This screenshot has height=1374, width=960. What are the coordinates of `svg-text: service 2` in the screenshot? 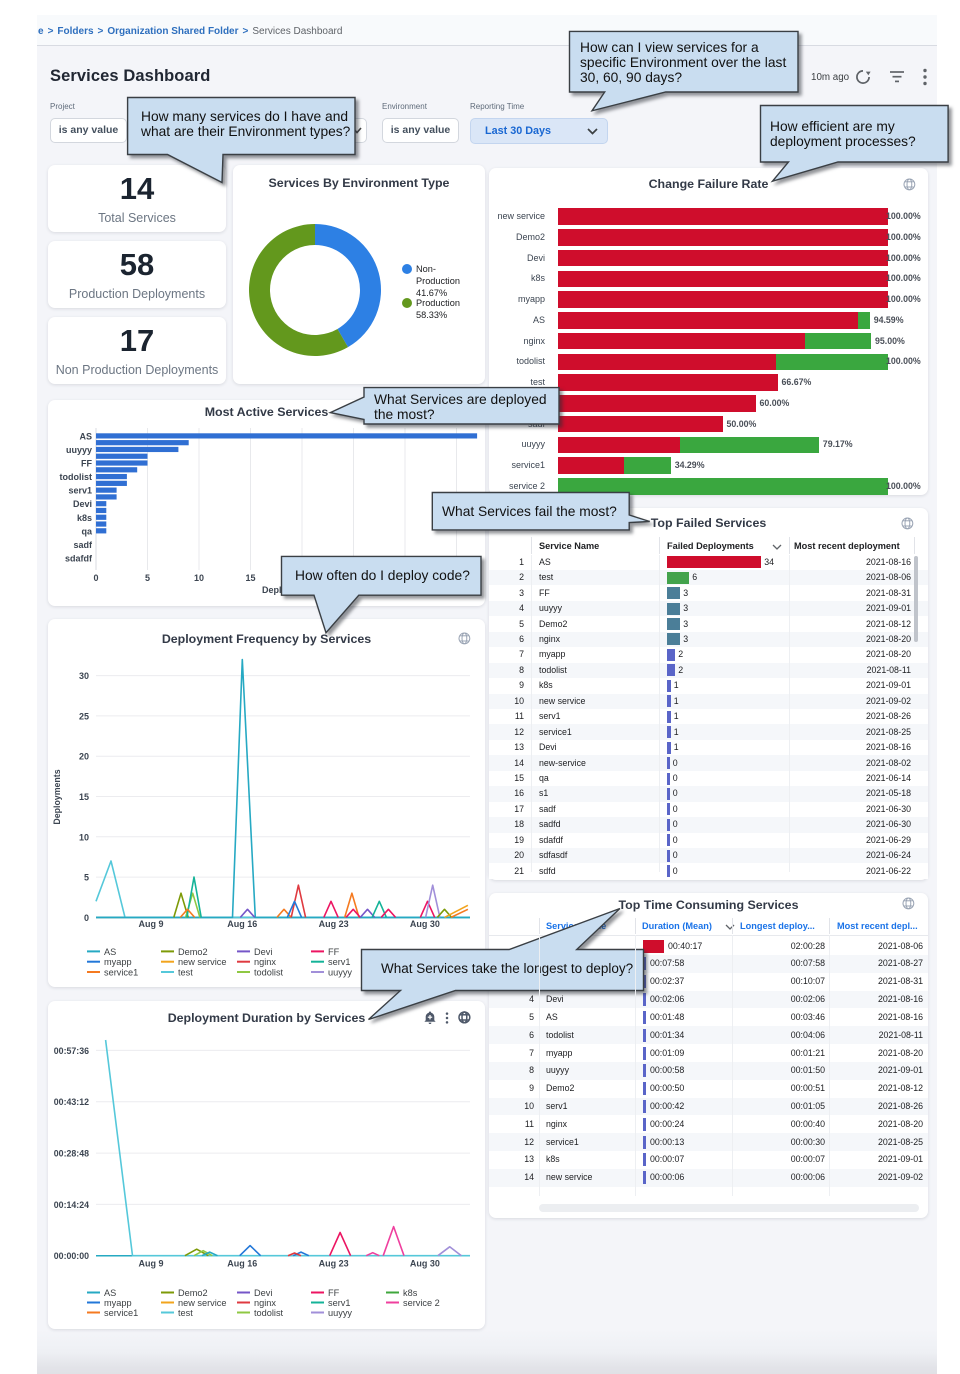 It's located at (421, 1303).